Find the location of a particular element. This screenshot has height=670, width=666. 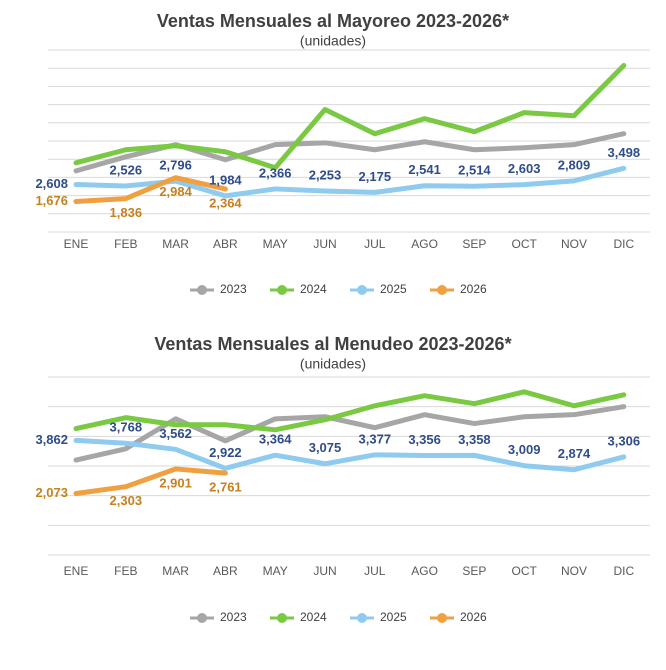

data-label: 2,366 is located at coordinates (275, 172).